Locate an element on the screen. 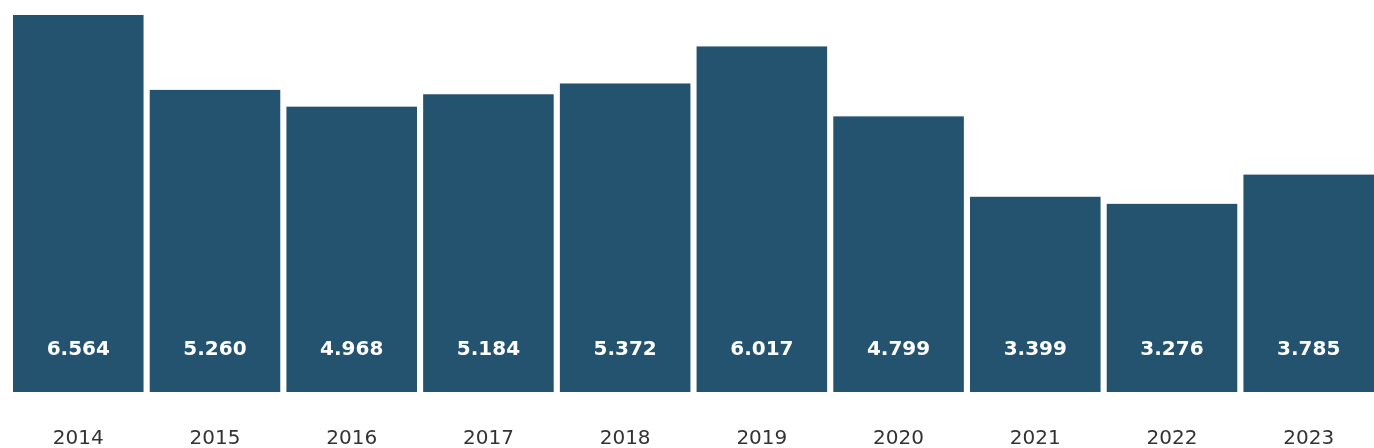 The height and width of the screenshot is (448, 1374). x-tick-label: 2020 is located at coordinates (899, 436).